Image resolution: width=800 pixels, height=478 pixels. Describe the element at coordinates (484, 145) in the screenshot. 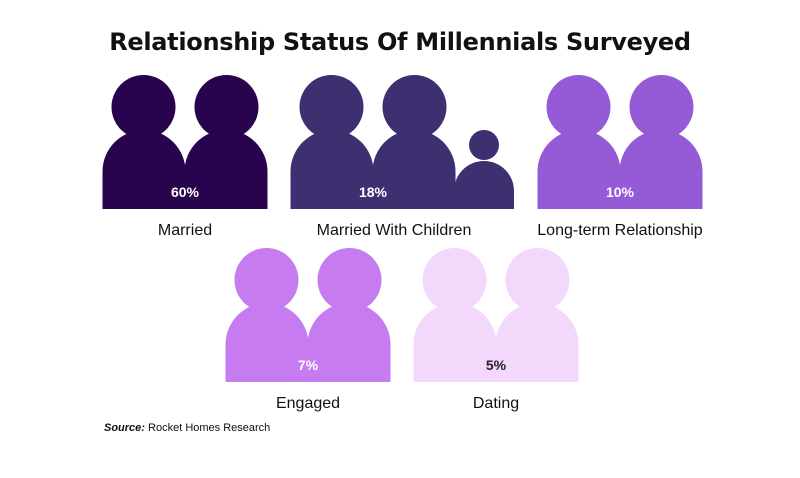

I see `child-head` at that location.